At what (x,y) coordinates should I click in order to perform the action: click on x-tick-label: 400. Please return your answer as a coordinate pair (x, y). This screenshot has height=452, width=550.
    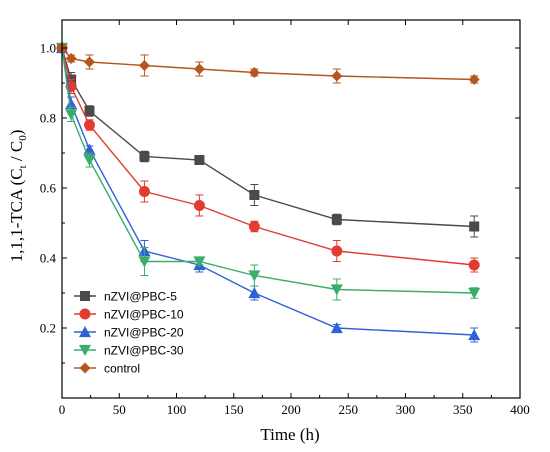
    Looking at the image, I should click on (520, 409).